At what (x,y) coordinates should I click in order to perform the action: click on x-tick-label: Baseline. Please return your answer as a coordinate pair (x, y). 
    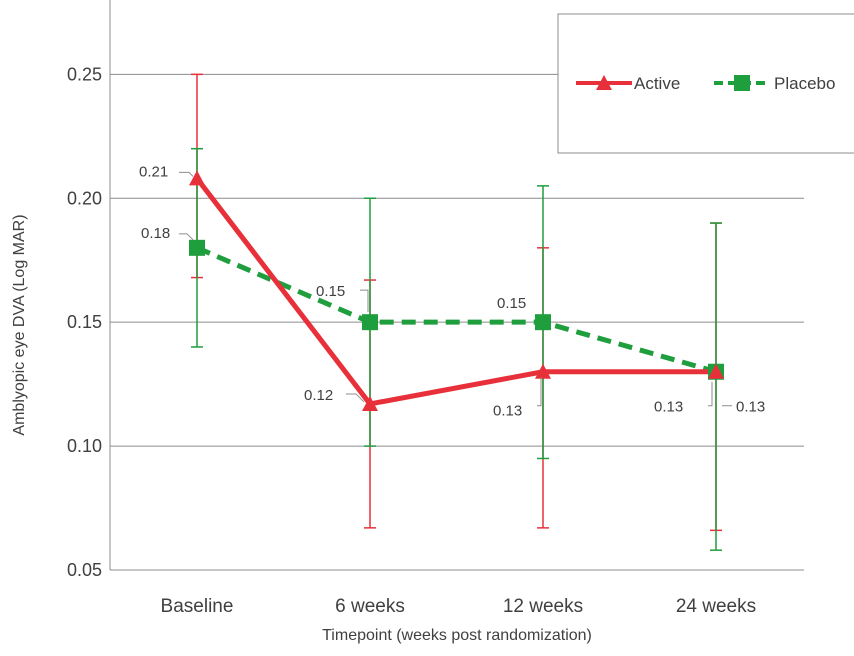
    Looking at the image, I should click on (197, 606).